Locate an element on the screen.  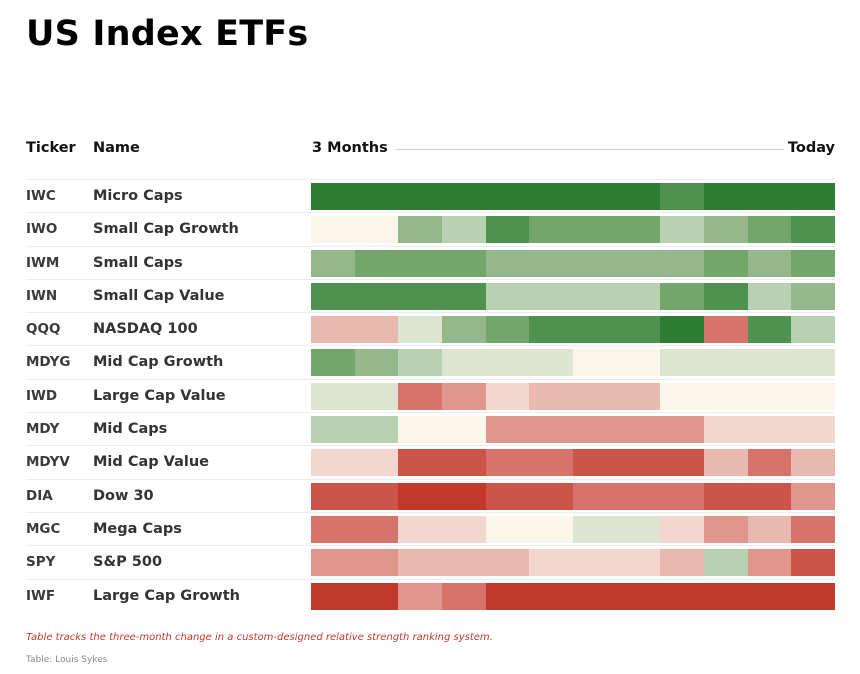
name-cell: Mega Caps is located at coordinates (137, 528).